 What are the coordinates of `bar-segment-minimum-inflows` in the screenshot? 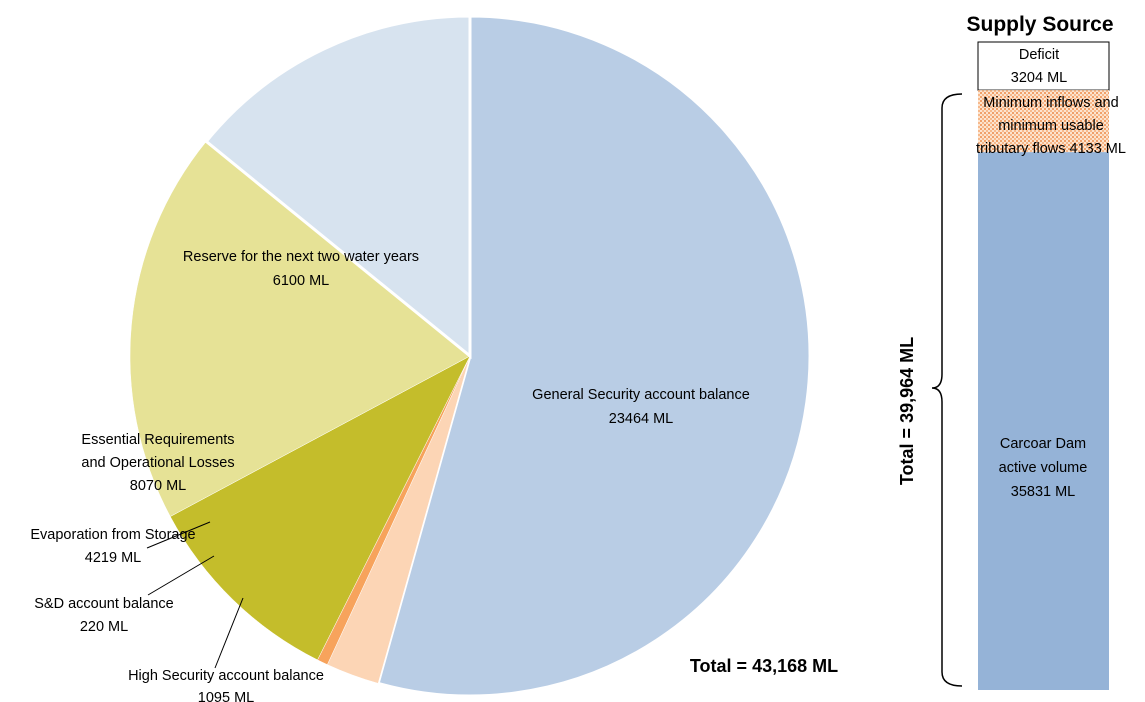 It's located at (1043, 121).